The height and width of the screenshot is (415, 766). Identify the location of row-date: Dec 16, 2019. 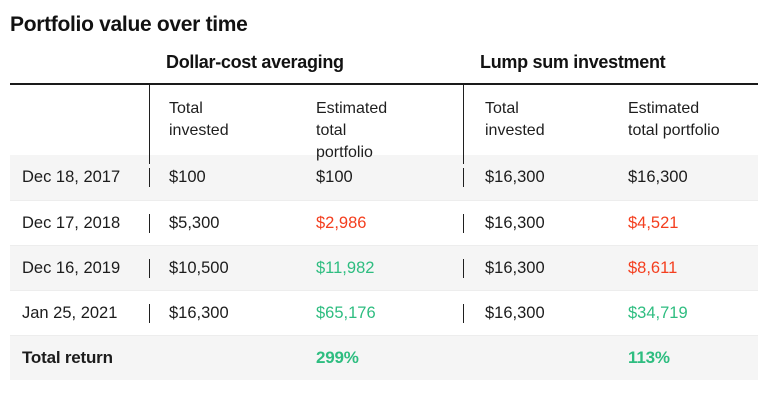
(71, 267).